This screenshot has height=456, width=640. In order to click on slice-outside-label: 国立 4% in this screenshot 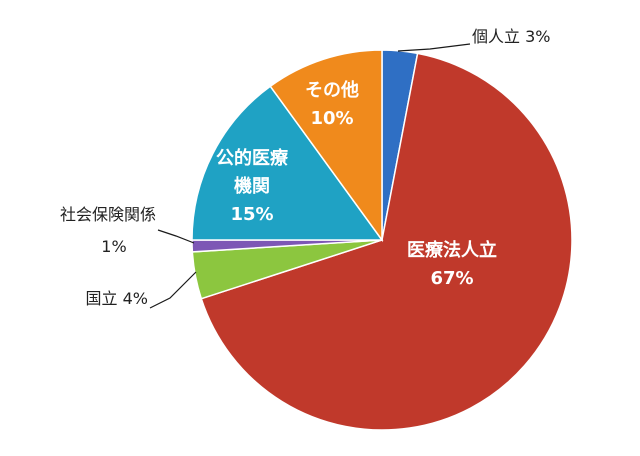, I will do `click(117, 298)`.